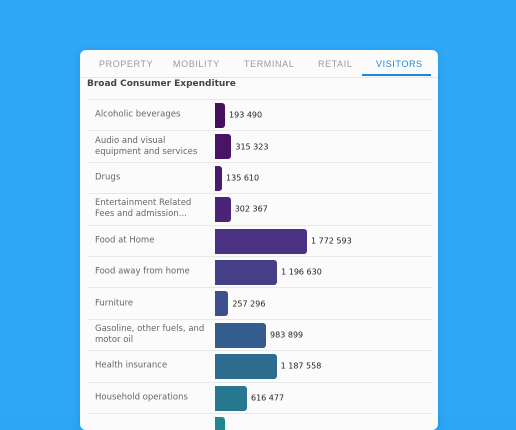  I want to click on tab-retail: RETAIL, so click(335, 64).